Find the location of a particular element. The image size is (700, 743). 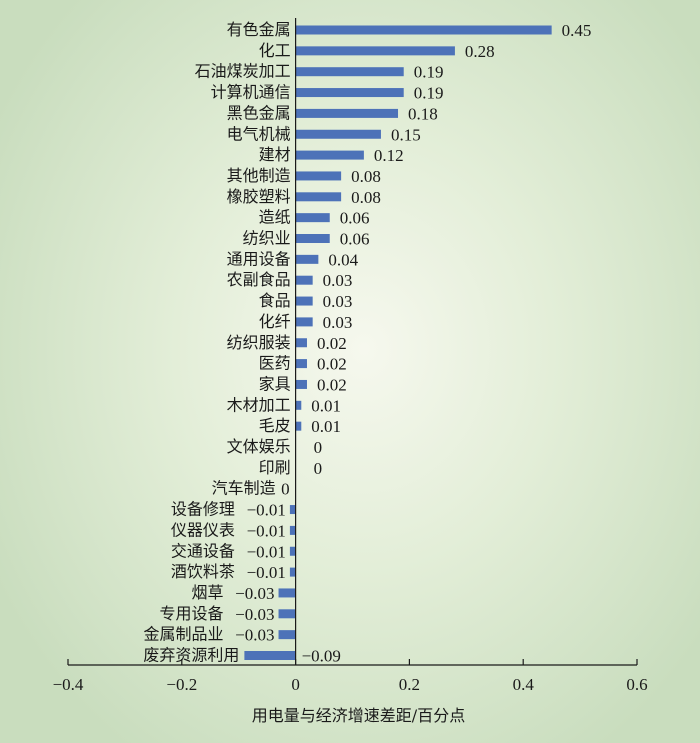

x-ticks-group: −0.4 −0.2 0 0.2 0.4 0.6 is located at coordinates (350, 676).